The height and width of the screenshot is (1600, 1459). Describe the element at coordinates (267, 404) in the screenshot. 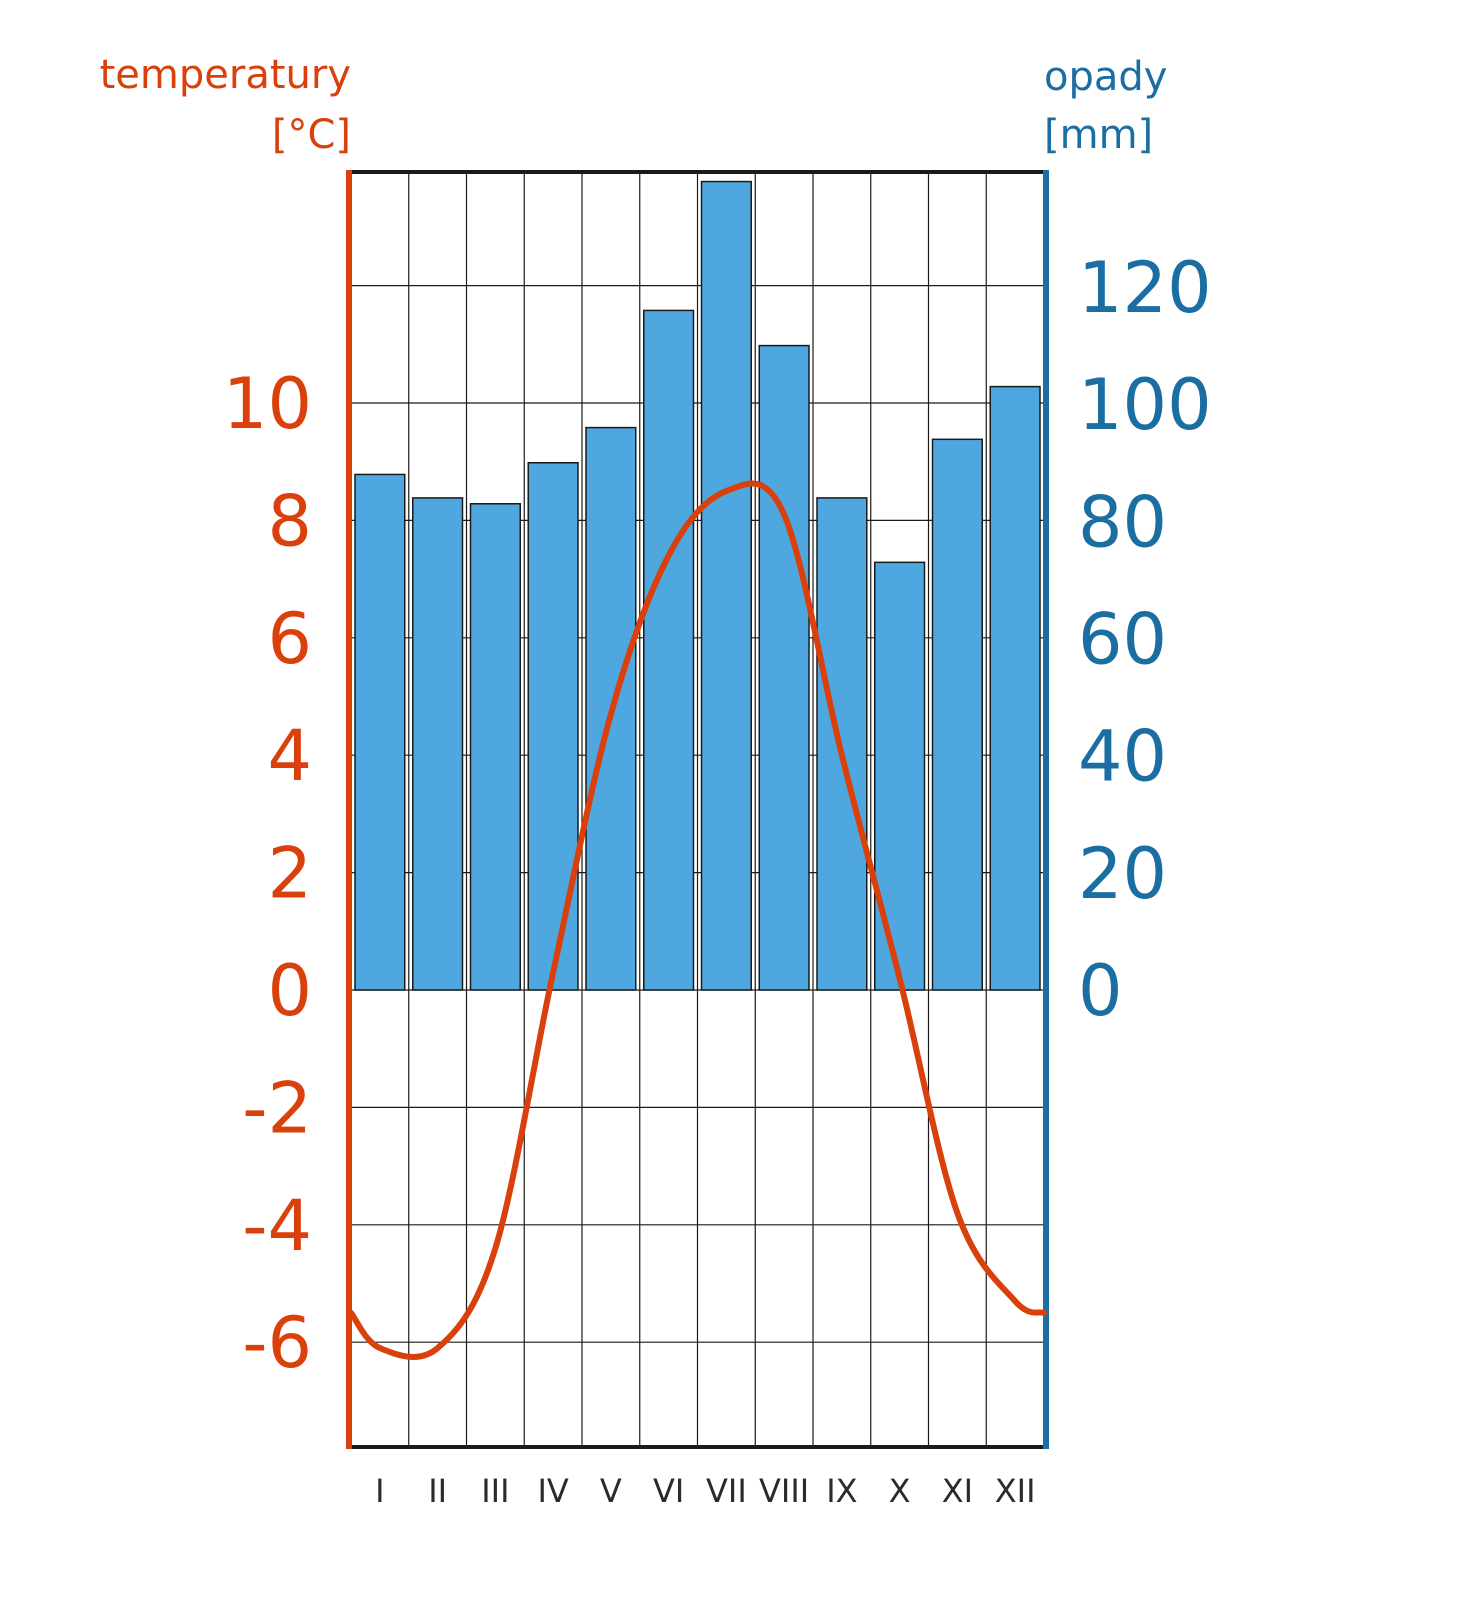

I see `temperature-tick-label: 10` at that location.